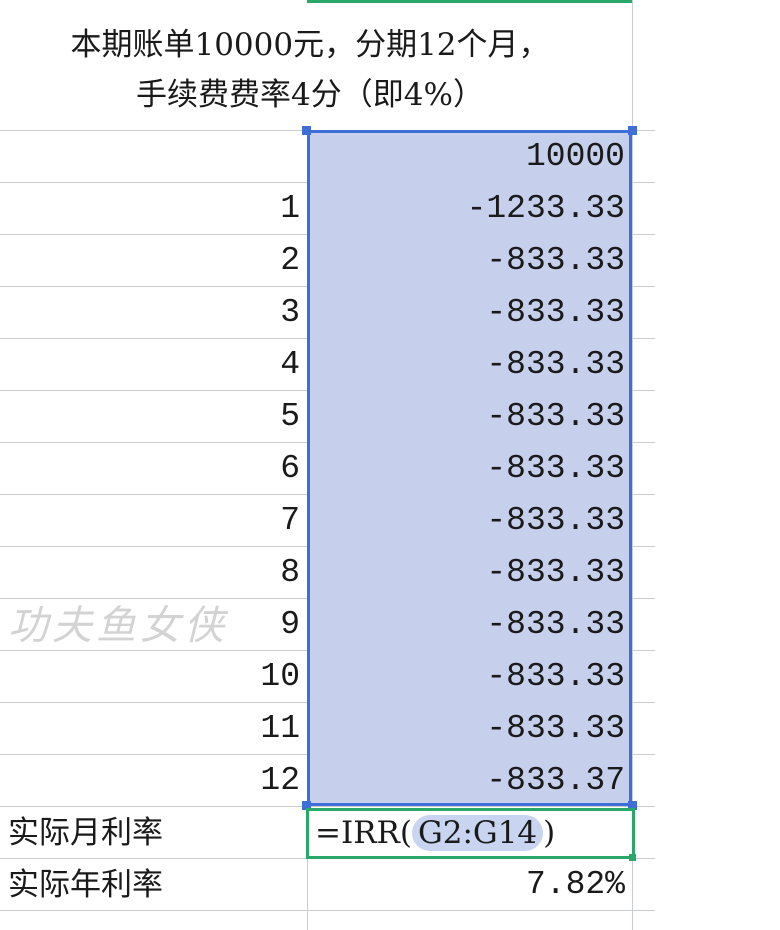  Describe the element at coordinates (470, 1) in the screenshot. I see `top-active-edge` at that location.